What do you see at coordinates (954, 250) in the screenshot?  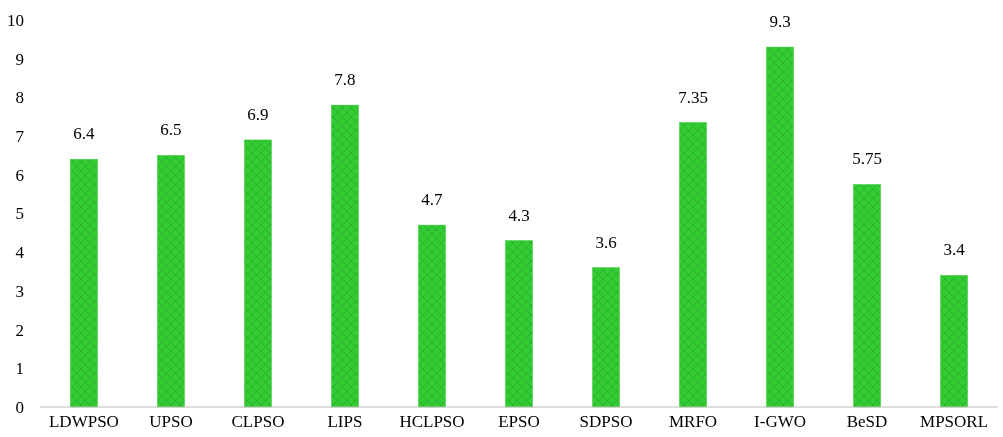 I see `data-label: 3.4` at bounding box center [954, 250].